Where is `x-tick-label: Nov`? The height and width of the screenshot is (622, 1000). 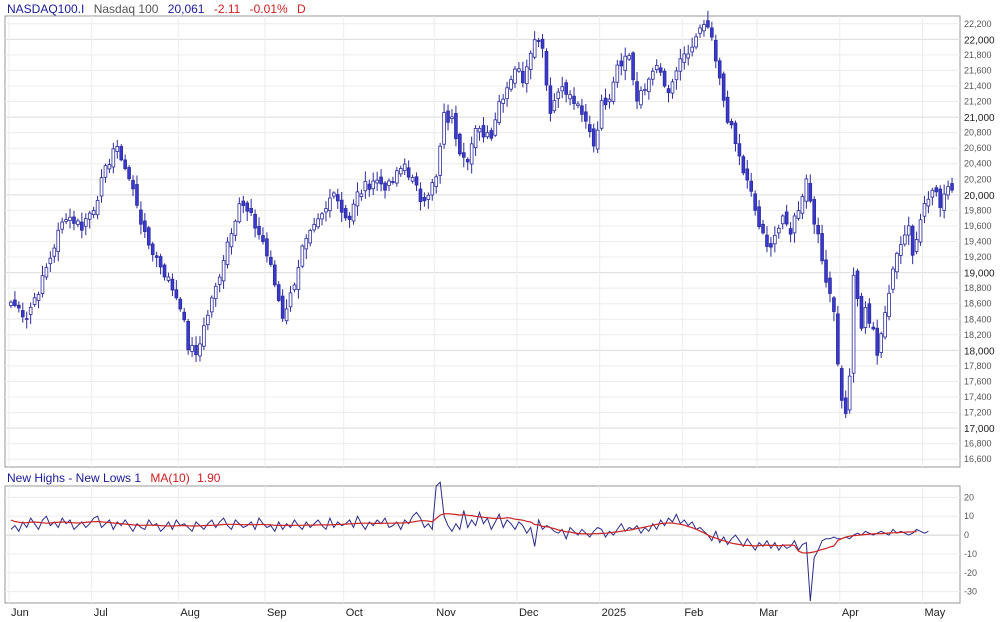 x-tick-label: Nov is located at coordinates (446, 613).